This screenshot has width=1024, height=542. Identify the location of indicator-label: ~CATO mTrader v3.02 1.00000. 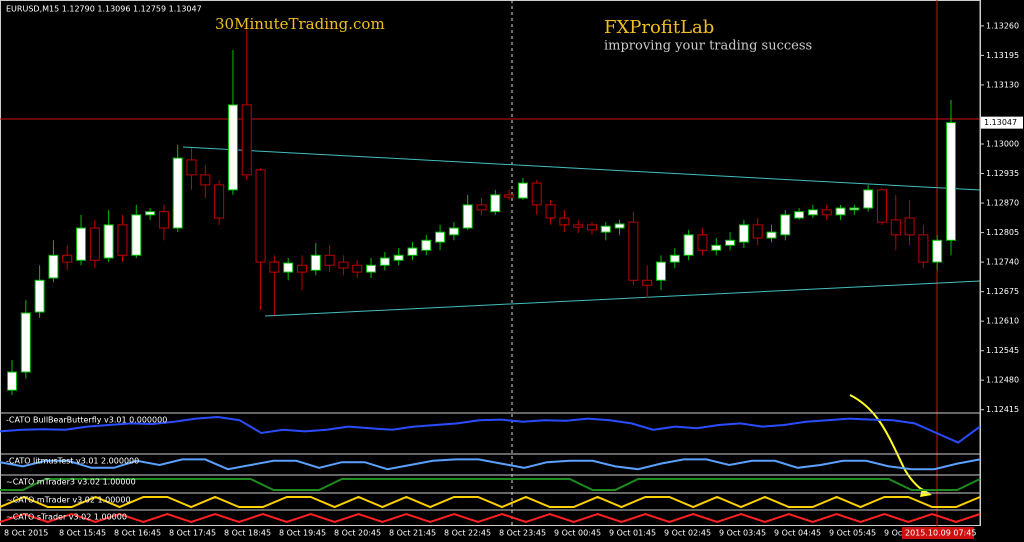
(68, 500).